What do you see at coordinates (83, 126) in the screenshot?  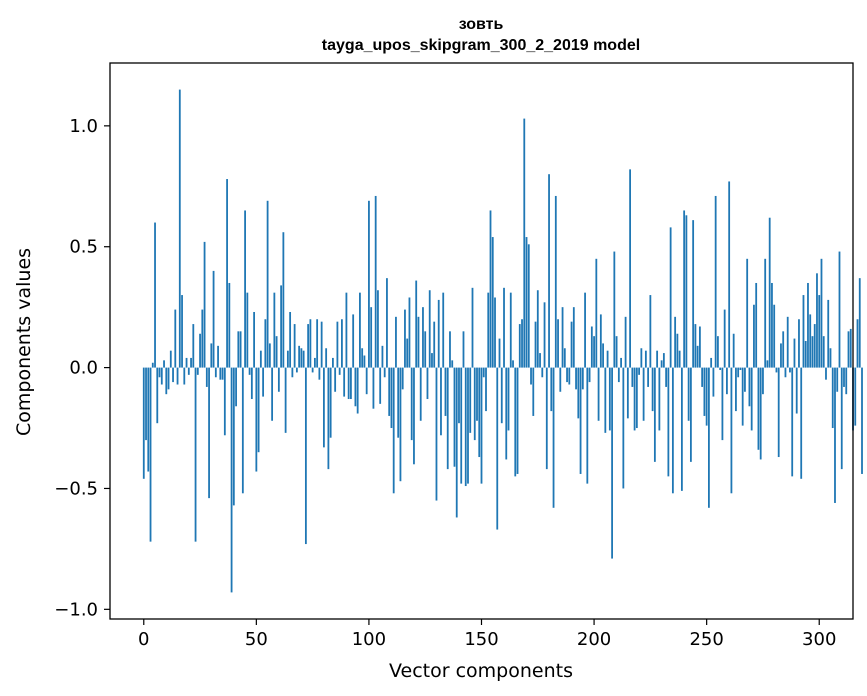 I see `y-tick-label: 1.0` at bounding box center [83, 126].